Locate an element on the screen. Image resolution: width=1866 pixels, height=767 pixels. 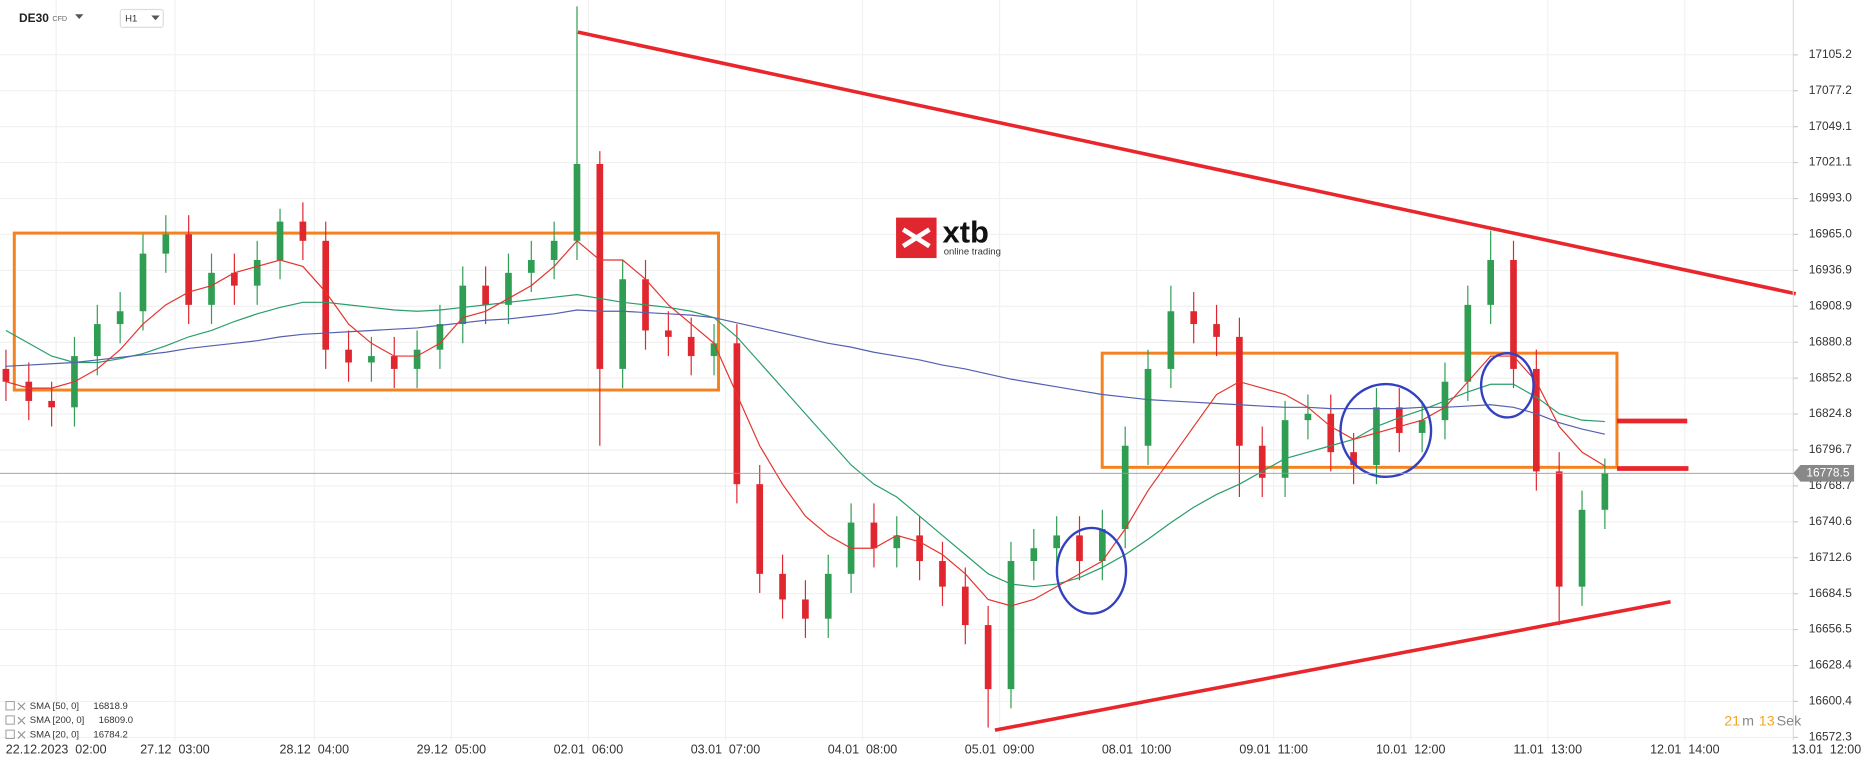
legend-label: SMA [50, 0] is located at coordinates (54, 706).